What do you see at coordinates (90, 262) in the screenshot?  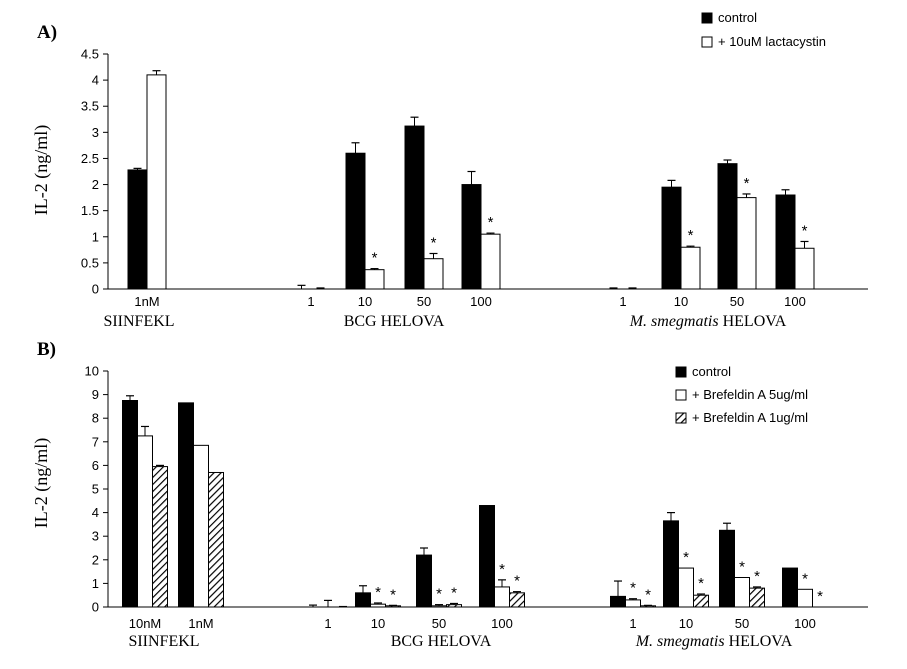 I see `y-tick-label: 0.5` at bounding box center [90, 262].